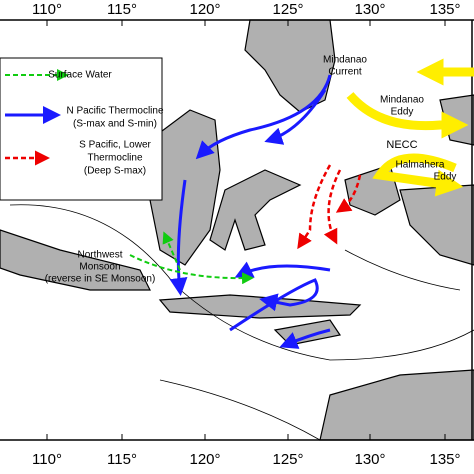 The image size is (474, 474). I want to click on map-label: Northwest, so click(99, 255).